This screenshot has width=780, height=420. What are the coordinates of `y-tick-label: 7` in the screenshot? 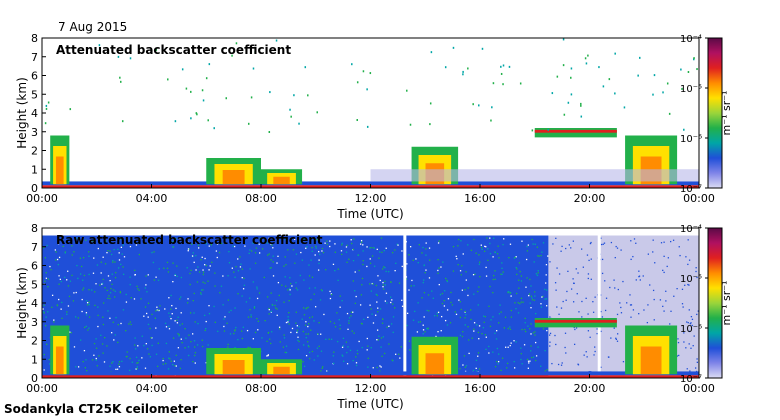 It's located at (34, 57).